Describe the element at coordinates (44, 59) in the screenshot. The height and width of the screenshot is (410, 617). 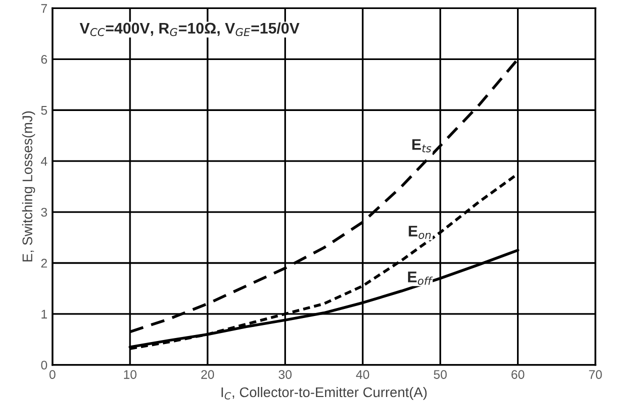
I see `y-tick-label: 6` at that location.